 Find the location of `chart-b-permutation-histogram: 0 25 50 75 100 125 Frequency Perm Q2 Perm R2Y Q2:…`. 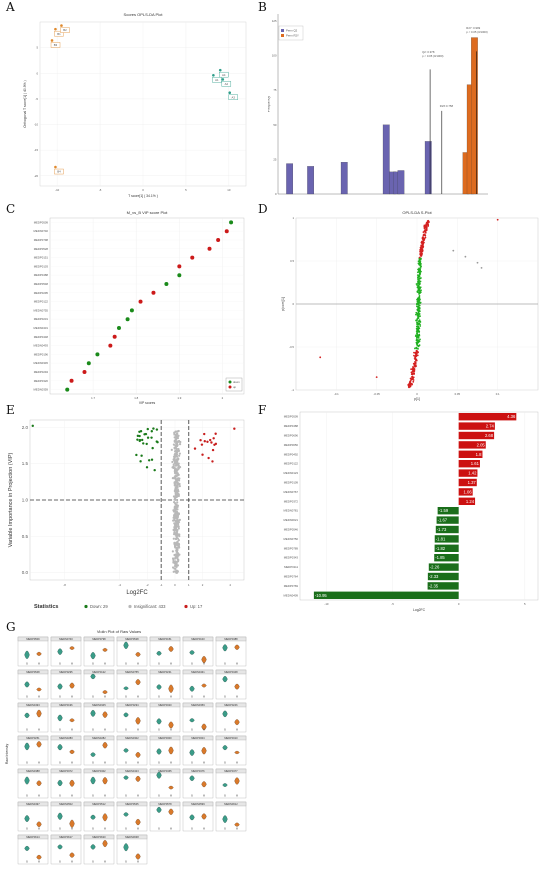

chart-b-permutation-histogram: 0 25 50 75 100 125 Frequency Perm Q2 Perm R2Y Q2:… is located at coordinates (408, 106).